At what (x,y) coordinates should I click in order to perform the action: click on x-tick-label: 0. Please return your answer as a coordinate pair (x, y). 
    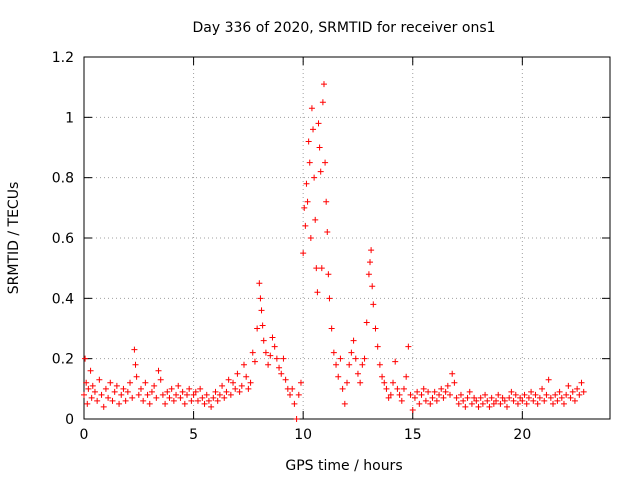
    Looking at the image, I should click on (84, 435).